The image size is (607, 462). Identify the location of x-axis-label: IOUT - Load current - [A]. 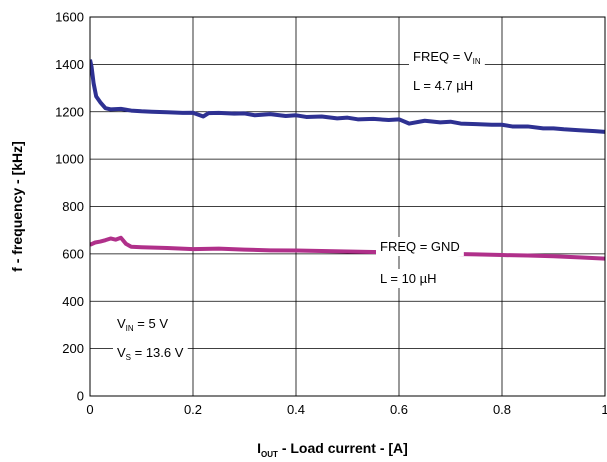
(332, 449).